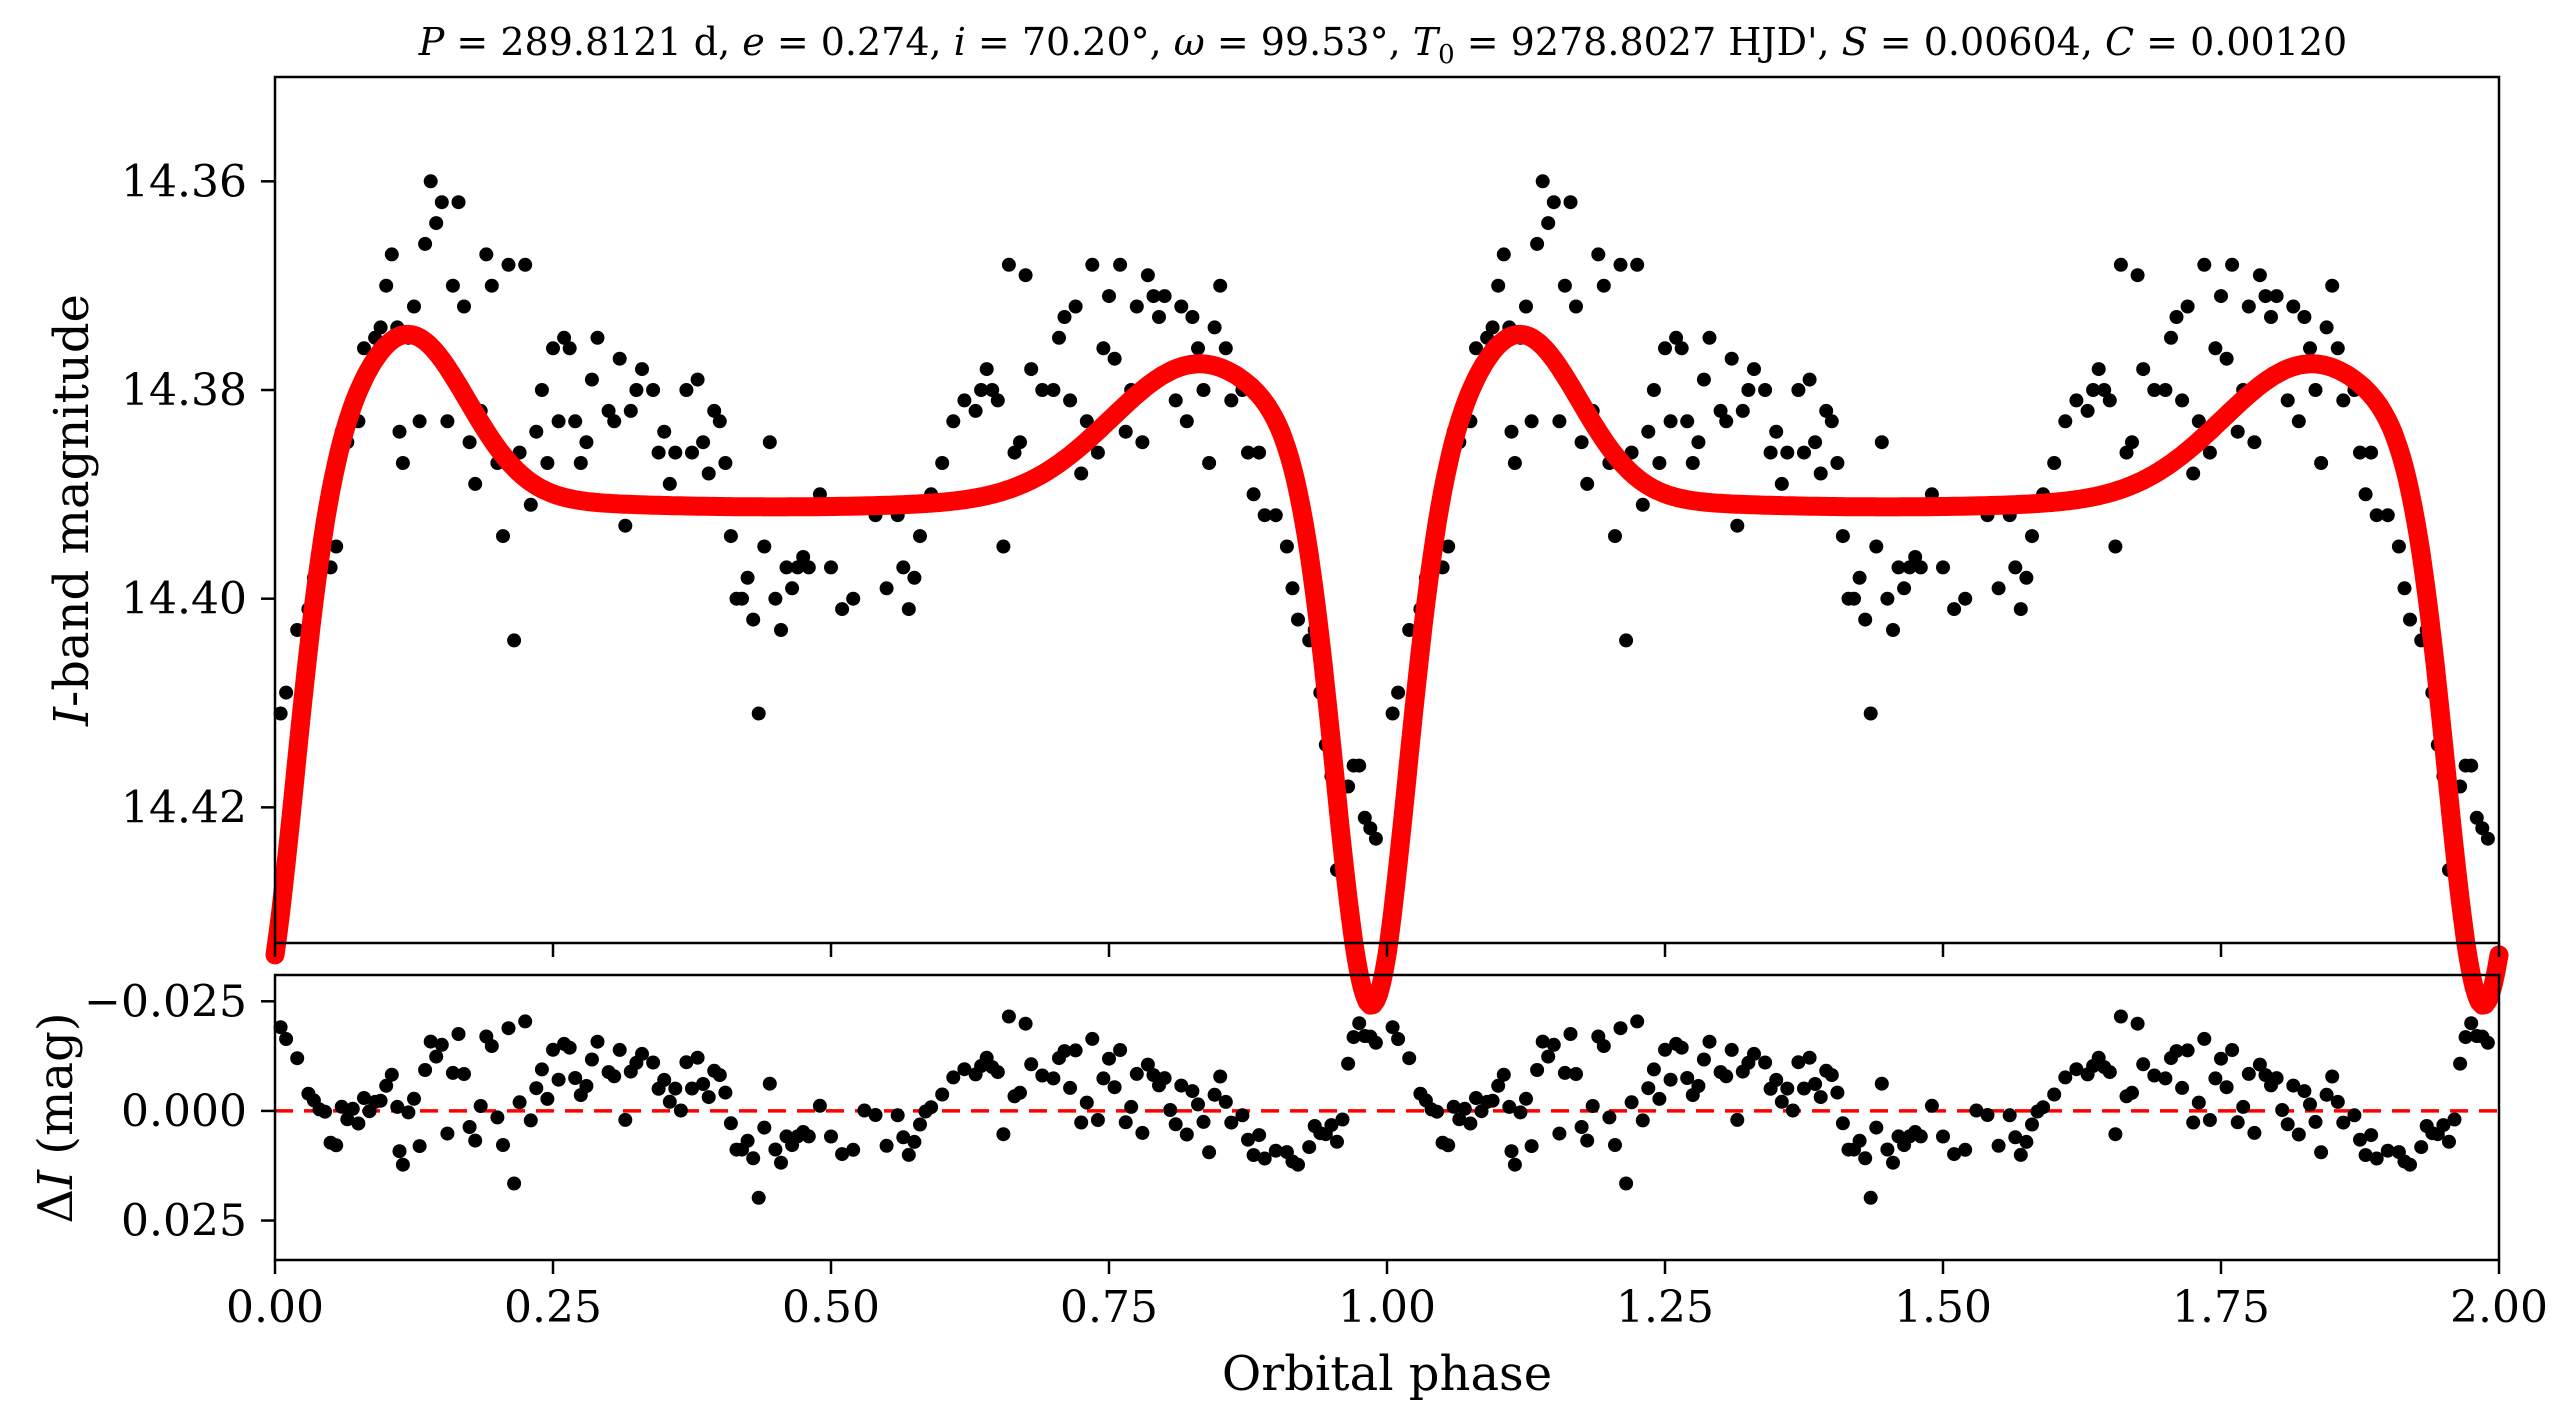 The width and height of the screenshot is (2563, 1428). Describe the element at coordinates (553, 1307) in the screenshot. I see `x-tick-label: 0.25` at that location.